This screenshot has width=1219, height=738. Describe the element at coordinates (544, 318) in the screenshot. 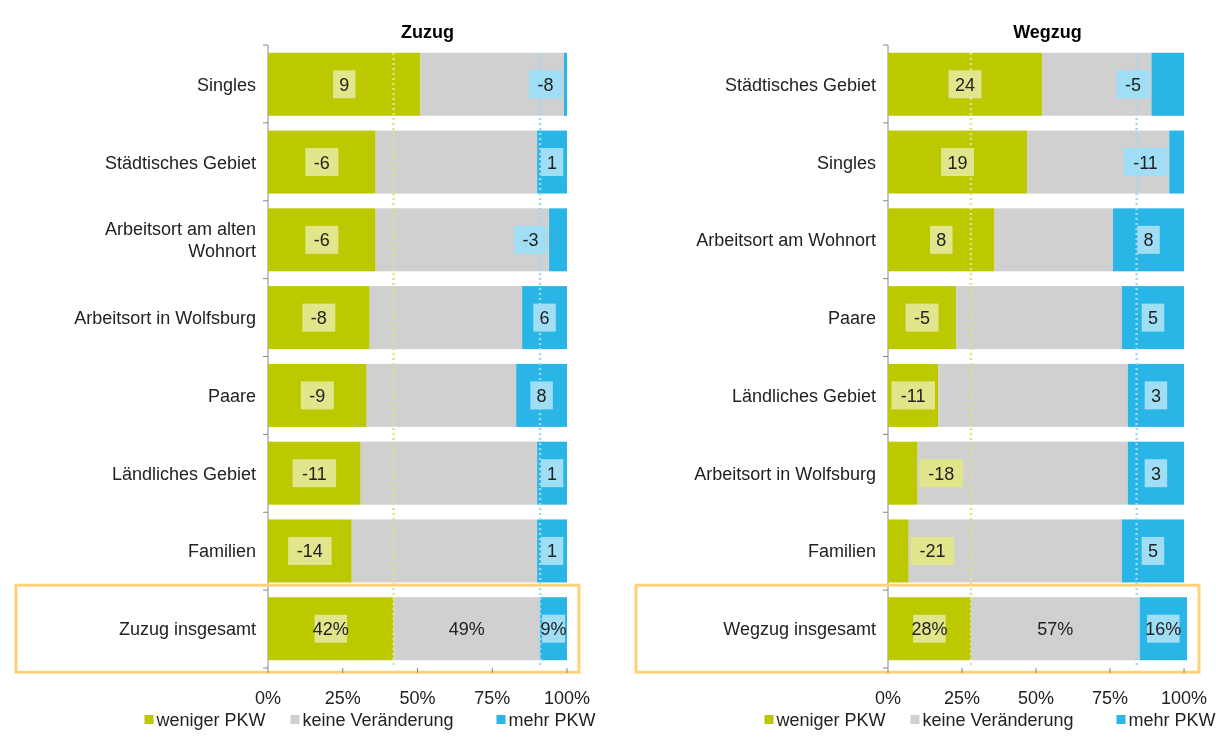

I see `annotation: 6` at that location.